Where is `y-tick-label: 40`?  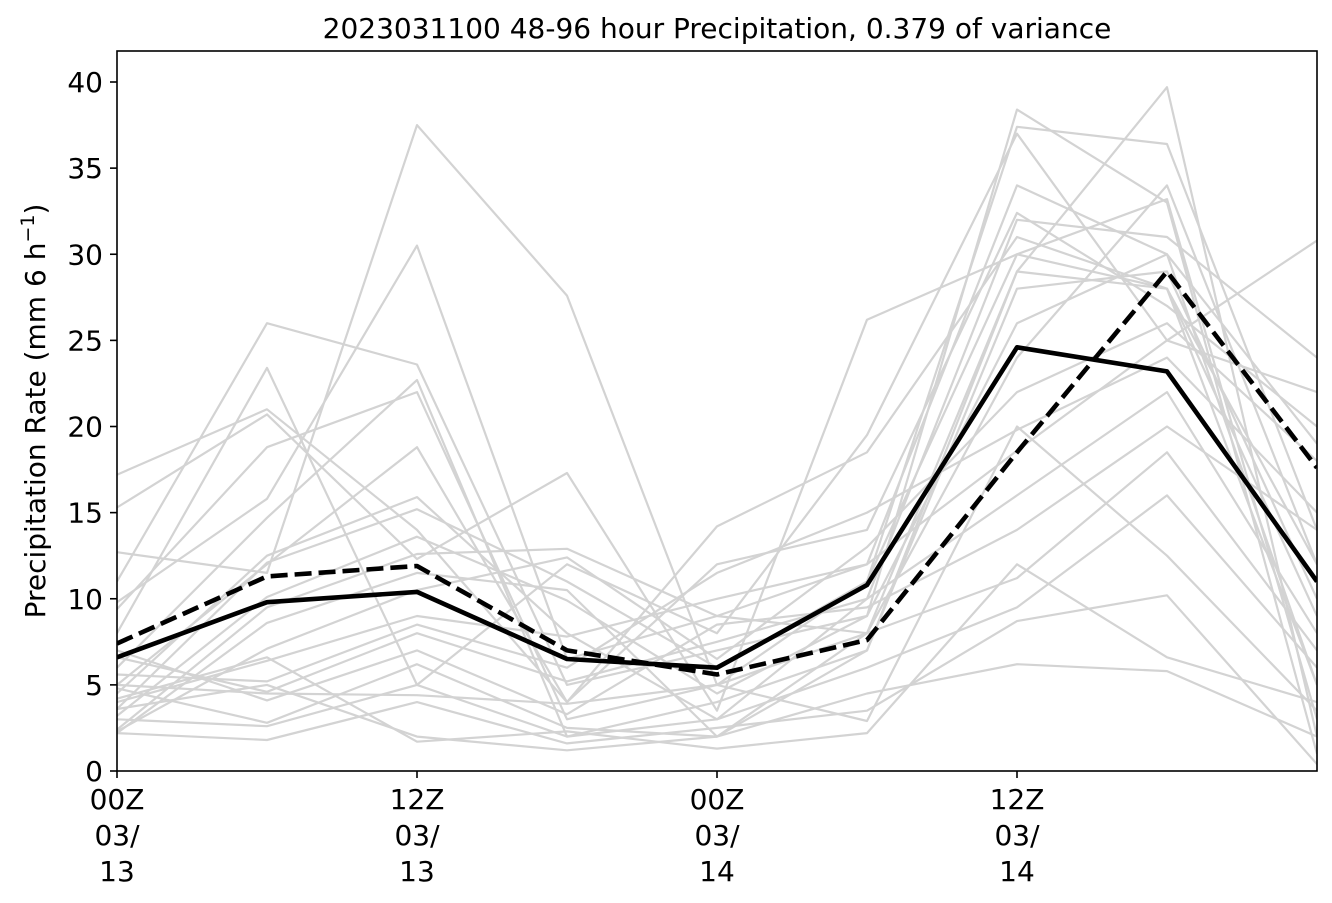
y-tick-label: 40 is located at coordinates (85, 82).